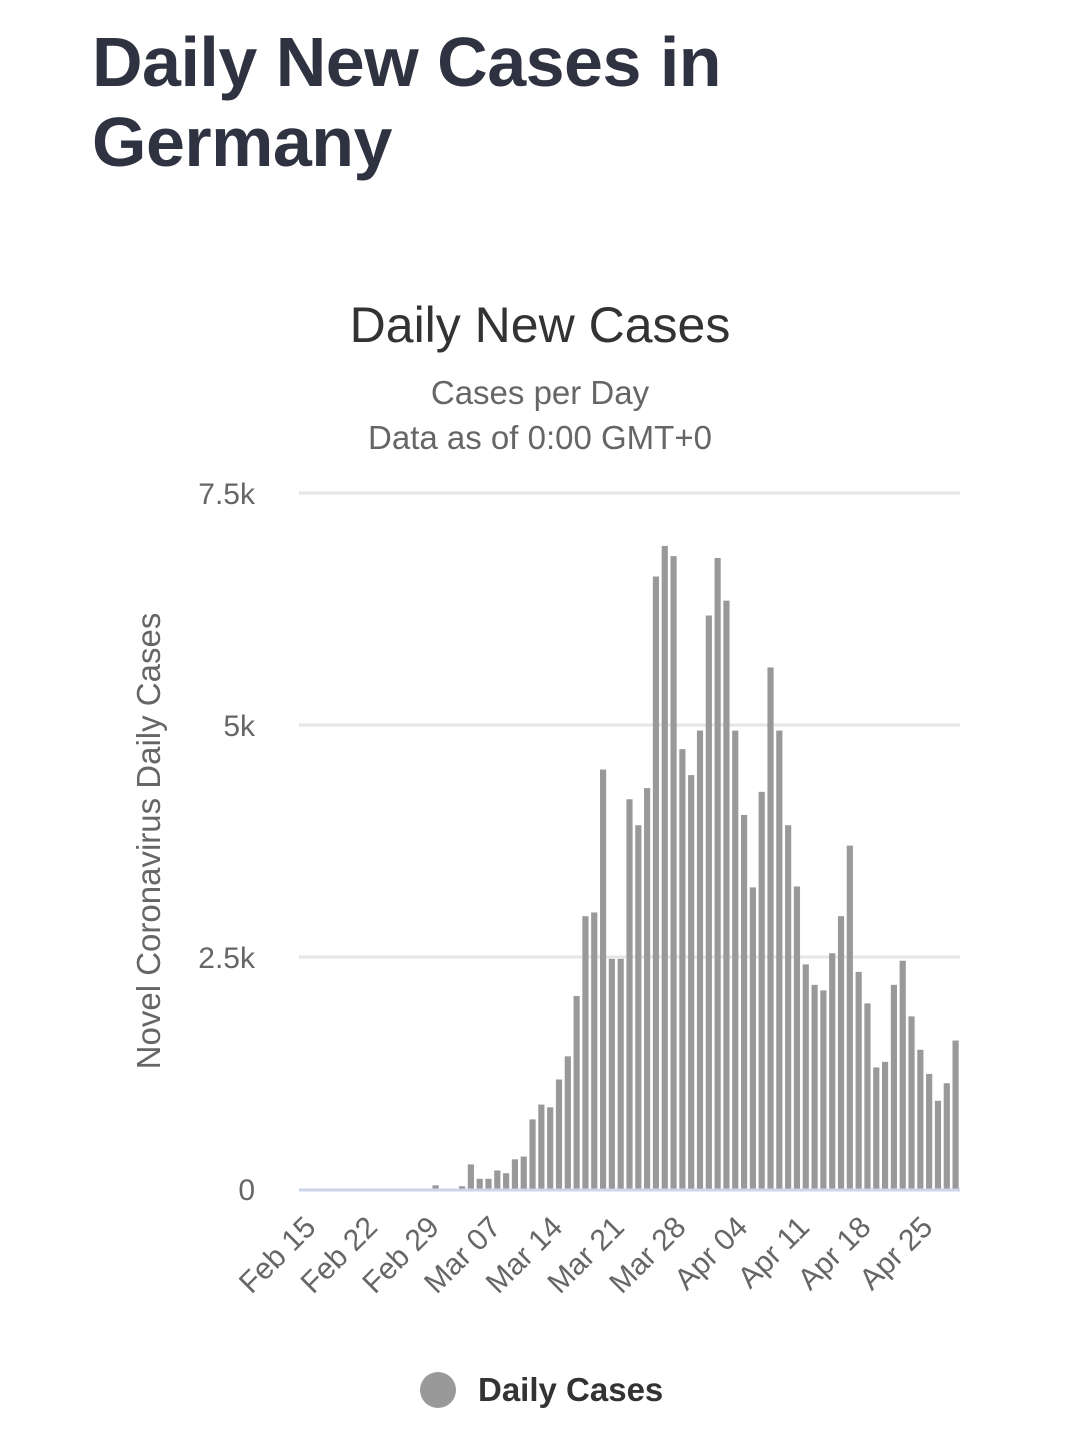 The width and height of the screenshot is (1080, 1440). What do you see at coordinates (227, 842) in the screenshot?
I see `y-axis-labels: 0 2.5k 5k 7.5k` at bounding box center [227, 842].